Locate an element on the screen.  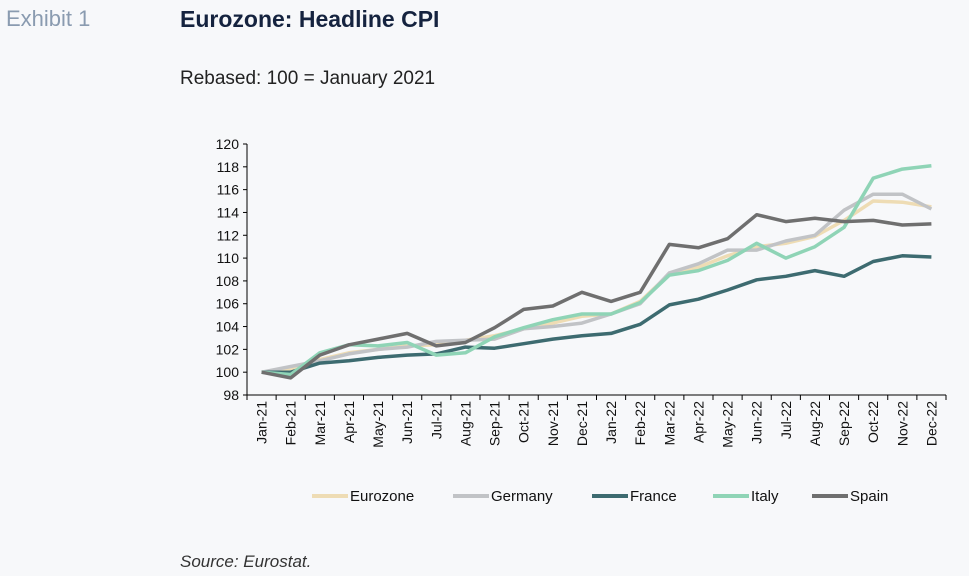
y-tick-label: 120 is located at coordinates (228, 144).